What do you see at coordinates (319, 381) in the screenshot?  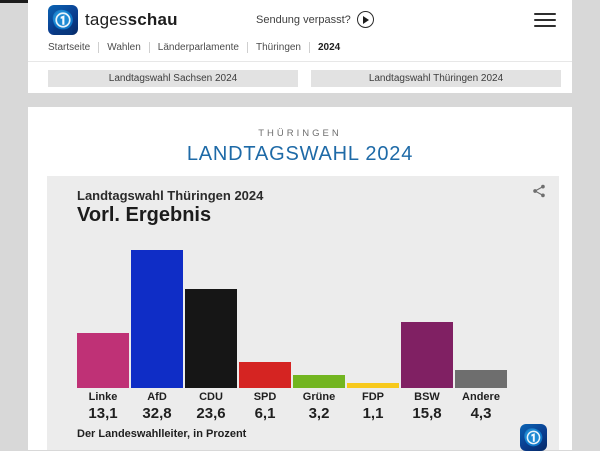 I see `bar-grüne` at bounding box center [319, 381].